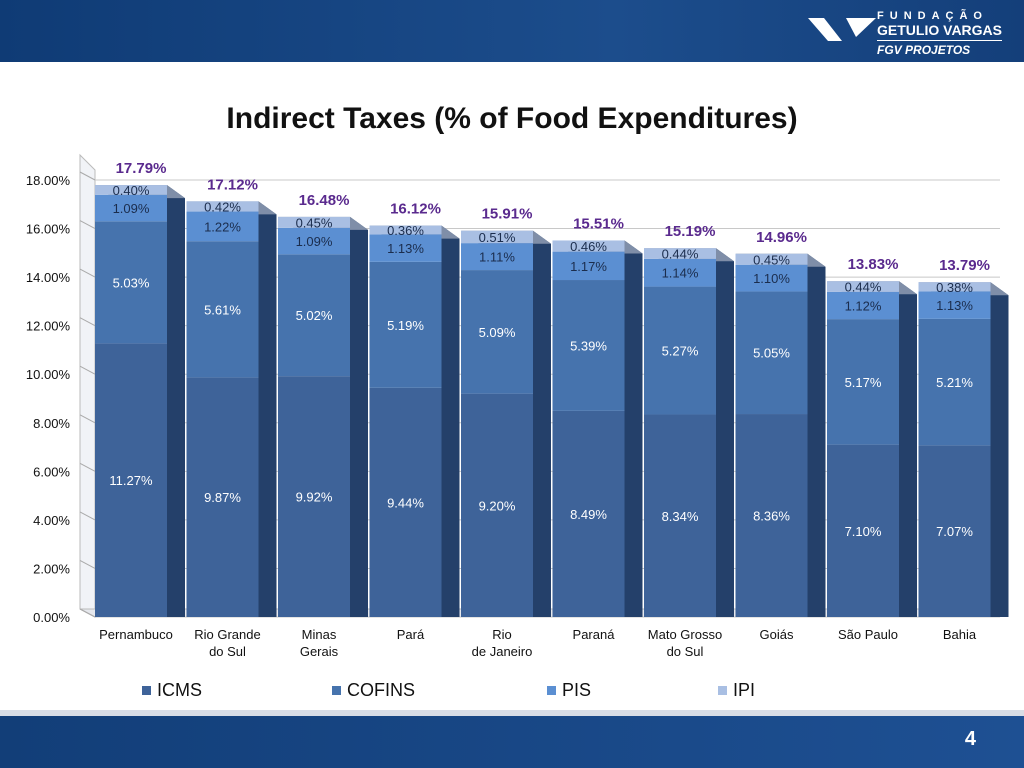  I want to click on fgv-logo-mark, so click(842, 29).